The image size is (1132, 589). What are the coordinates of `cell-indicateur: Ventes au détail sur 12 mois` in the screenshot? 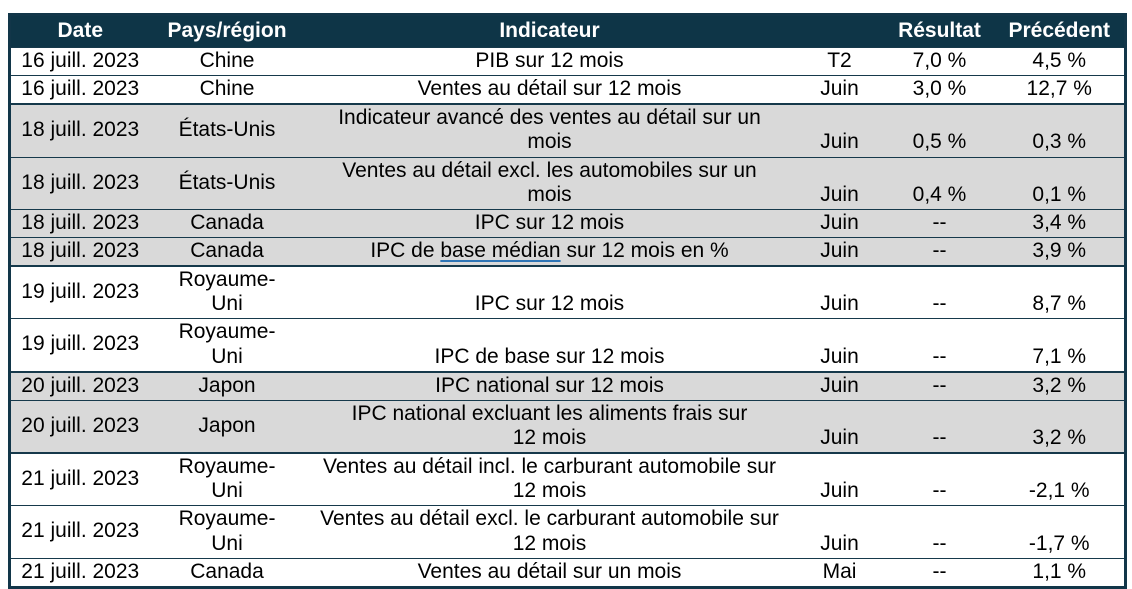 It's located at (549, 90).